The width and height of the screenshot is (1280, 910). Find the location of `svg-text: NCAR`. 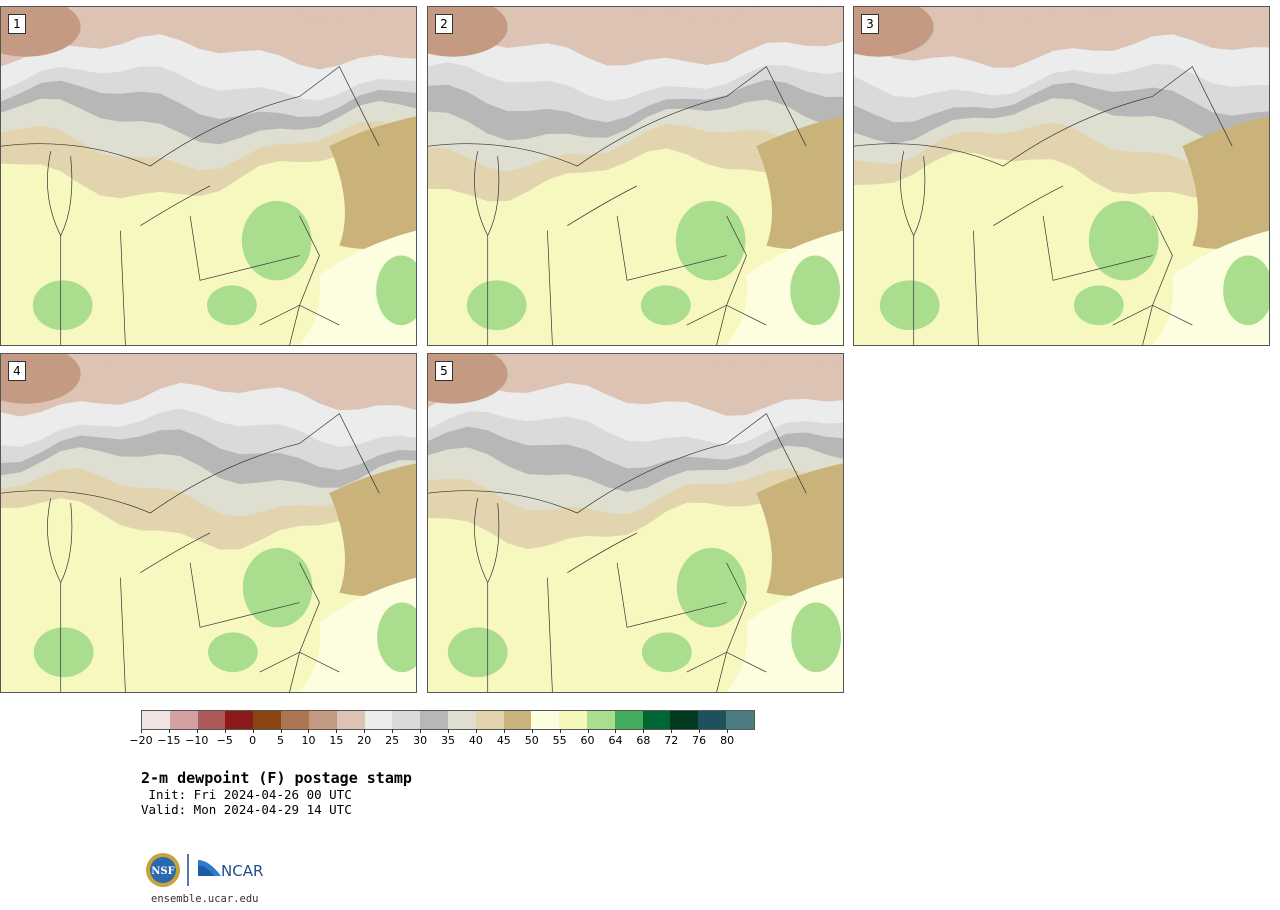

svg-text: NCAR is located at coordinates (242, 871).